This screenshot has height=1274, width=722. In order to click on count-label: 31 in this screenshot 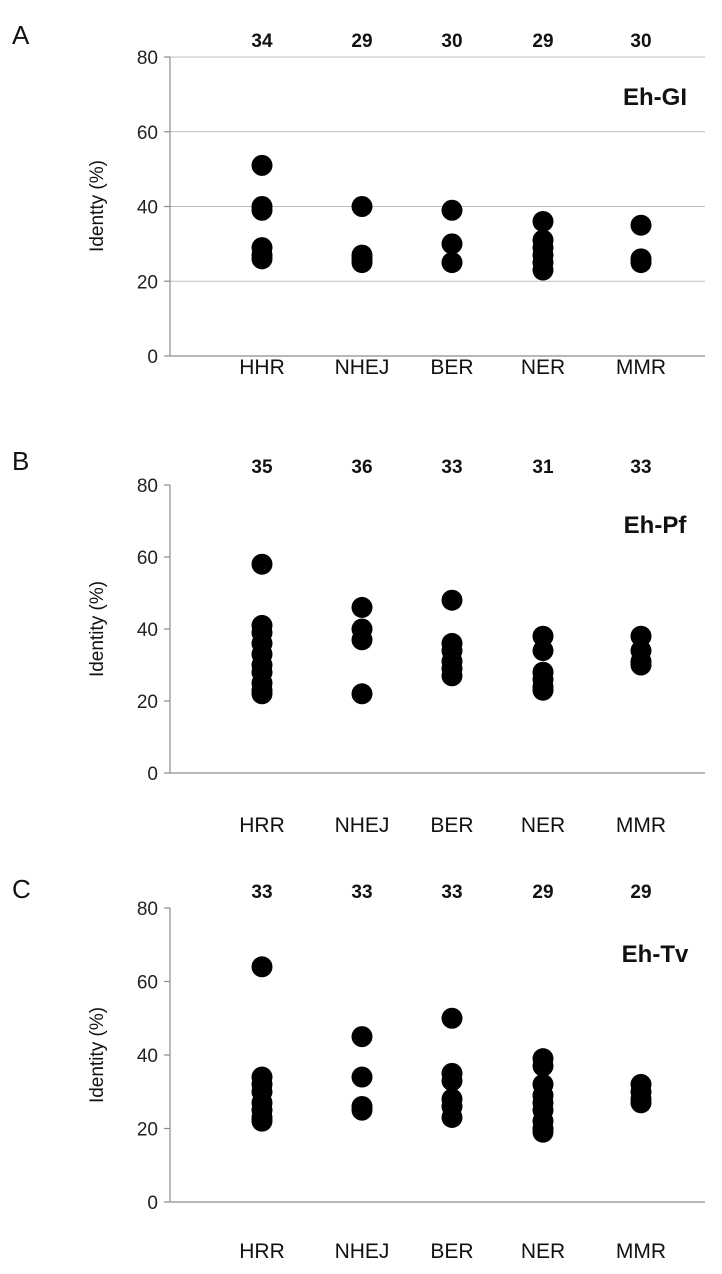, I will do `click(543, 467)`.